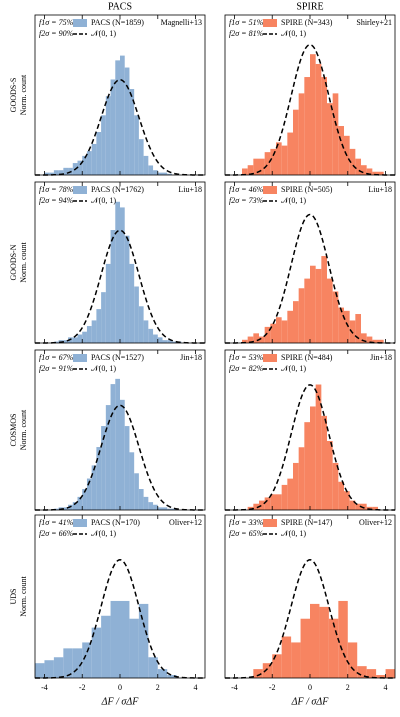  What do you see at coordinates (56, 533) in the screenshot?
I see `annotation: f2σ = 66%` at bounding box center [56, 533].